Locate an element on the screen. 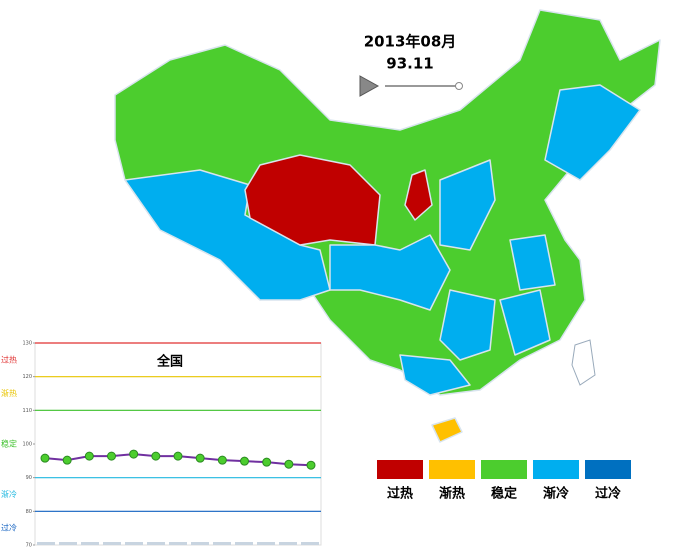  y-tick-label: 90 is located at coordinates (29, 478).